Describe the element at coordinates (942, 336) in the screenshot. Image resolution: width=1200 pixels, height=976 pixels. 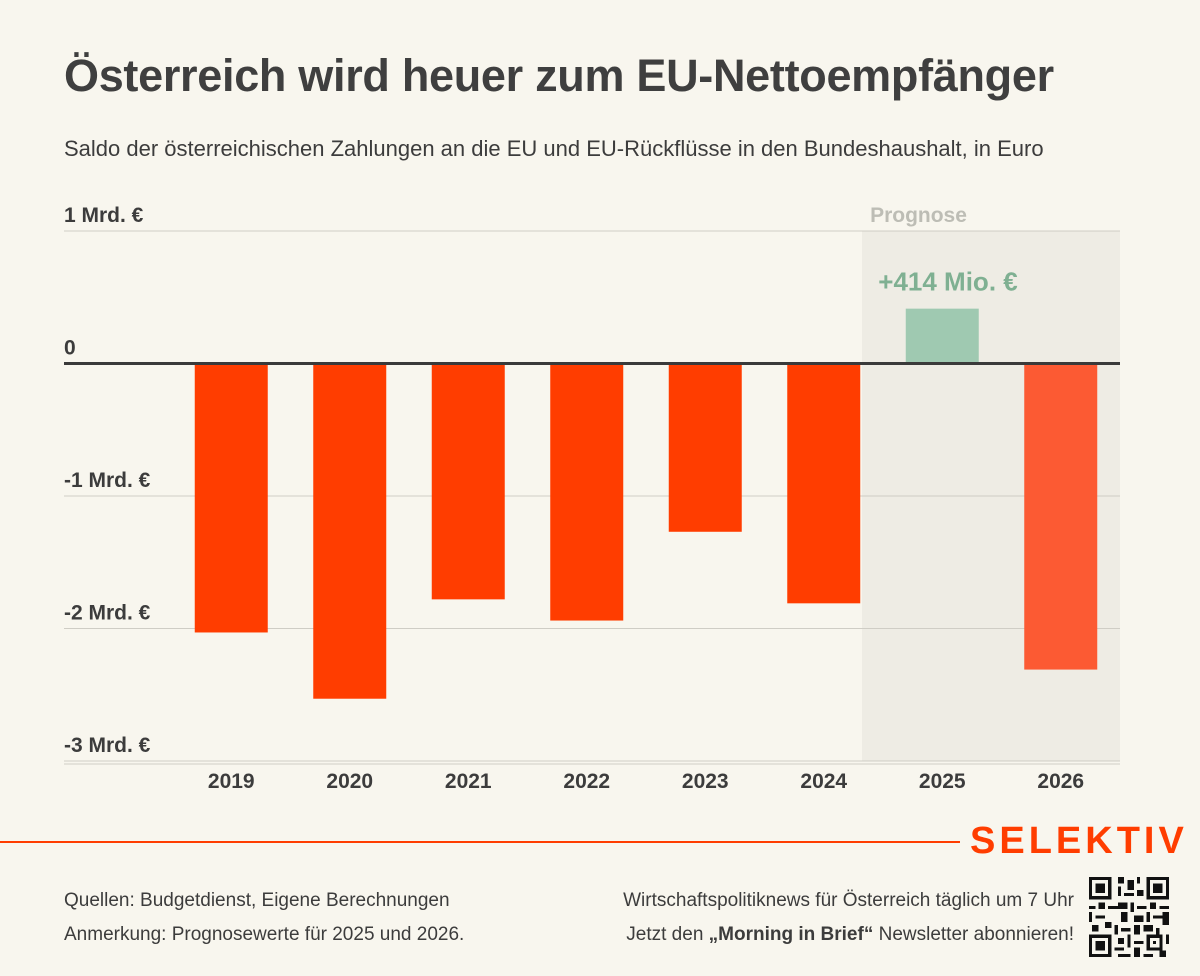
I see `bar-2025` at that location.